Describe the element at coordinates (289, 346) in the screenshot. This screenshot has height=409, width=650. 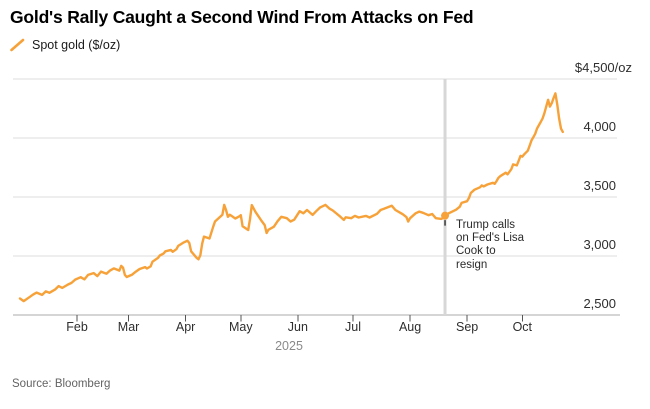
I see `x-axis-year-label: 2025` at that location.